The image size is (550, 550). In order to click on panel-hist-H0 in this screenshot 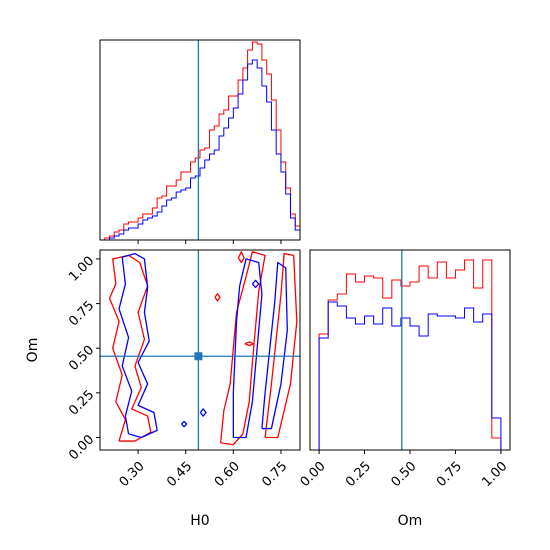, I will do `click(200, 141)`.